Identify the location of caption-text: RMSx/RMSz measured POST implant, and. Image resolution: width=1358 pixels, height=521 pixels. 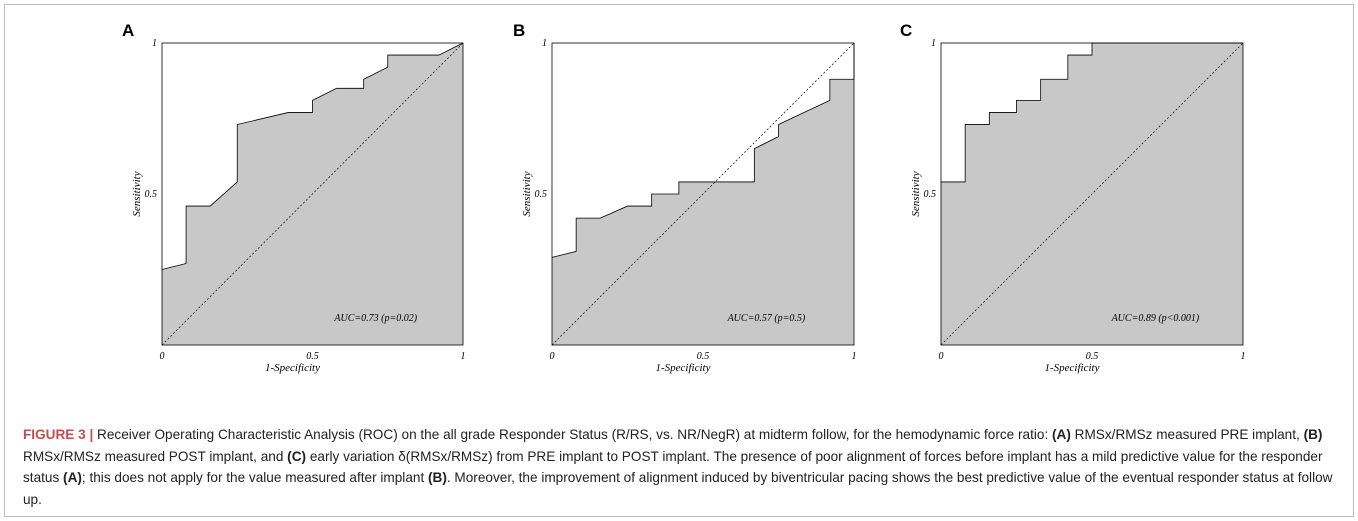
(155, 456).